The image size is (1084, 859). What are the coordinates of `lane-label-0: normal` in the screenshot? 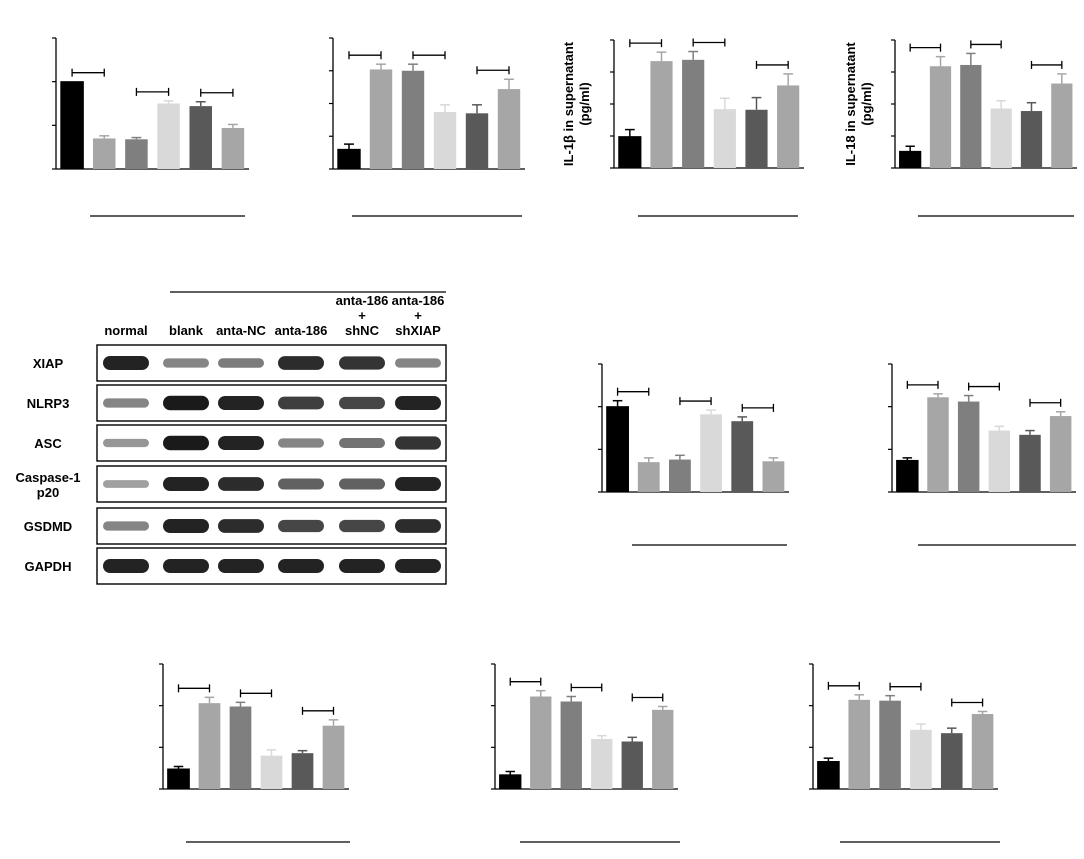 It's located at (125, 330).